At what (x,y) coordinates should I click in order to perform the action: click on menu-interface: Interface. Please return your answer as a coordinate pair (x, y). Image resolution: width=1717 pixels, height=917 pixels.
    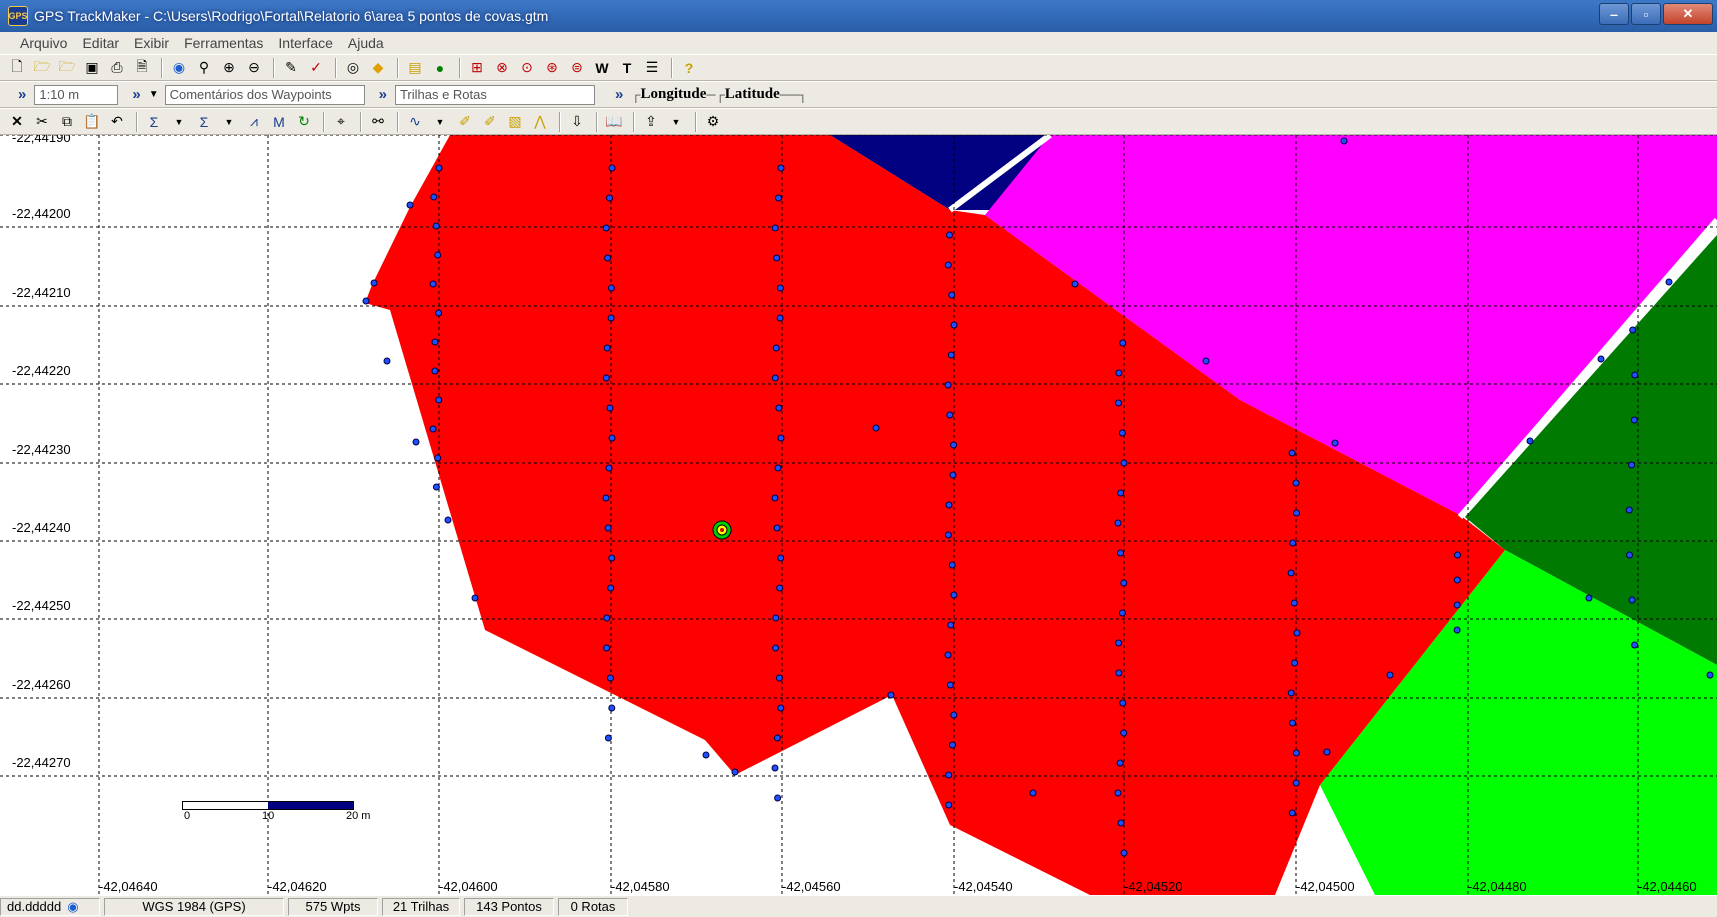
    Looking at the image, I should click on (305, 43).